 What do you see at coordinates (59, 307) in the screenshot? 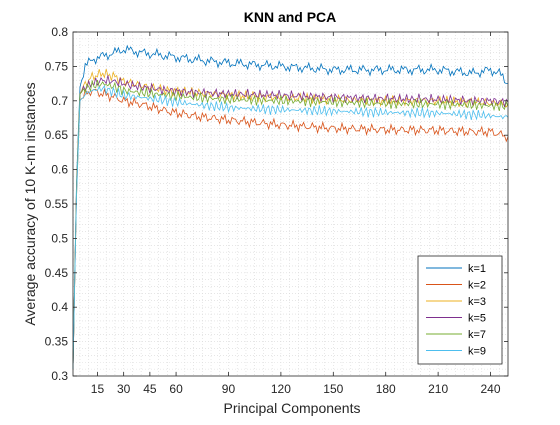
I see `y-tick-label: 0.4` at bounding box center [59, 307].